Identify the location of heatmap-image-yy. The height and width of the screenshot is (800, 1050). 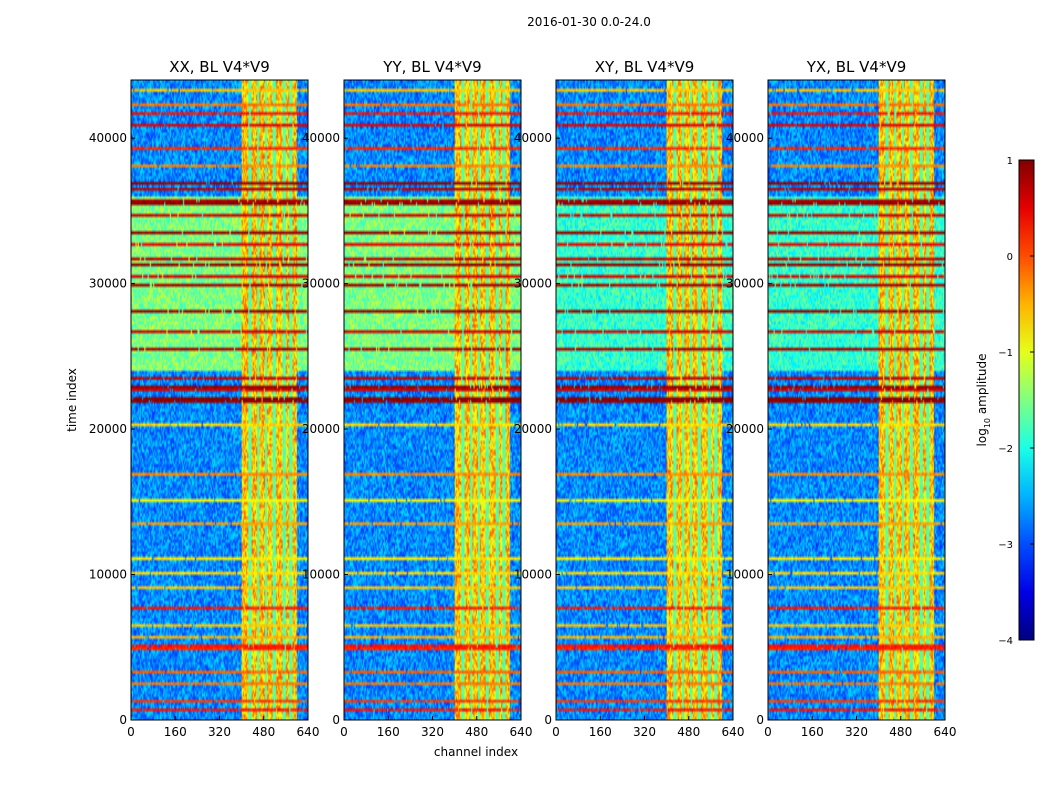
(432, 400).